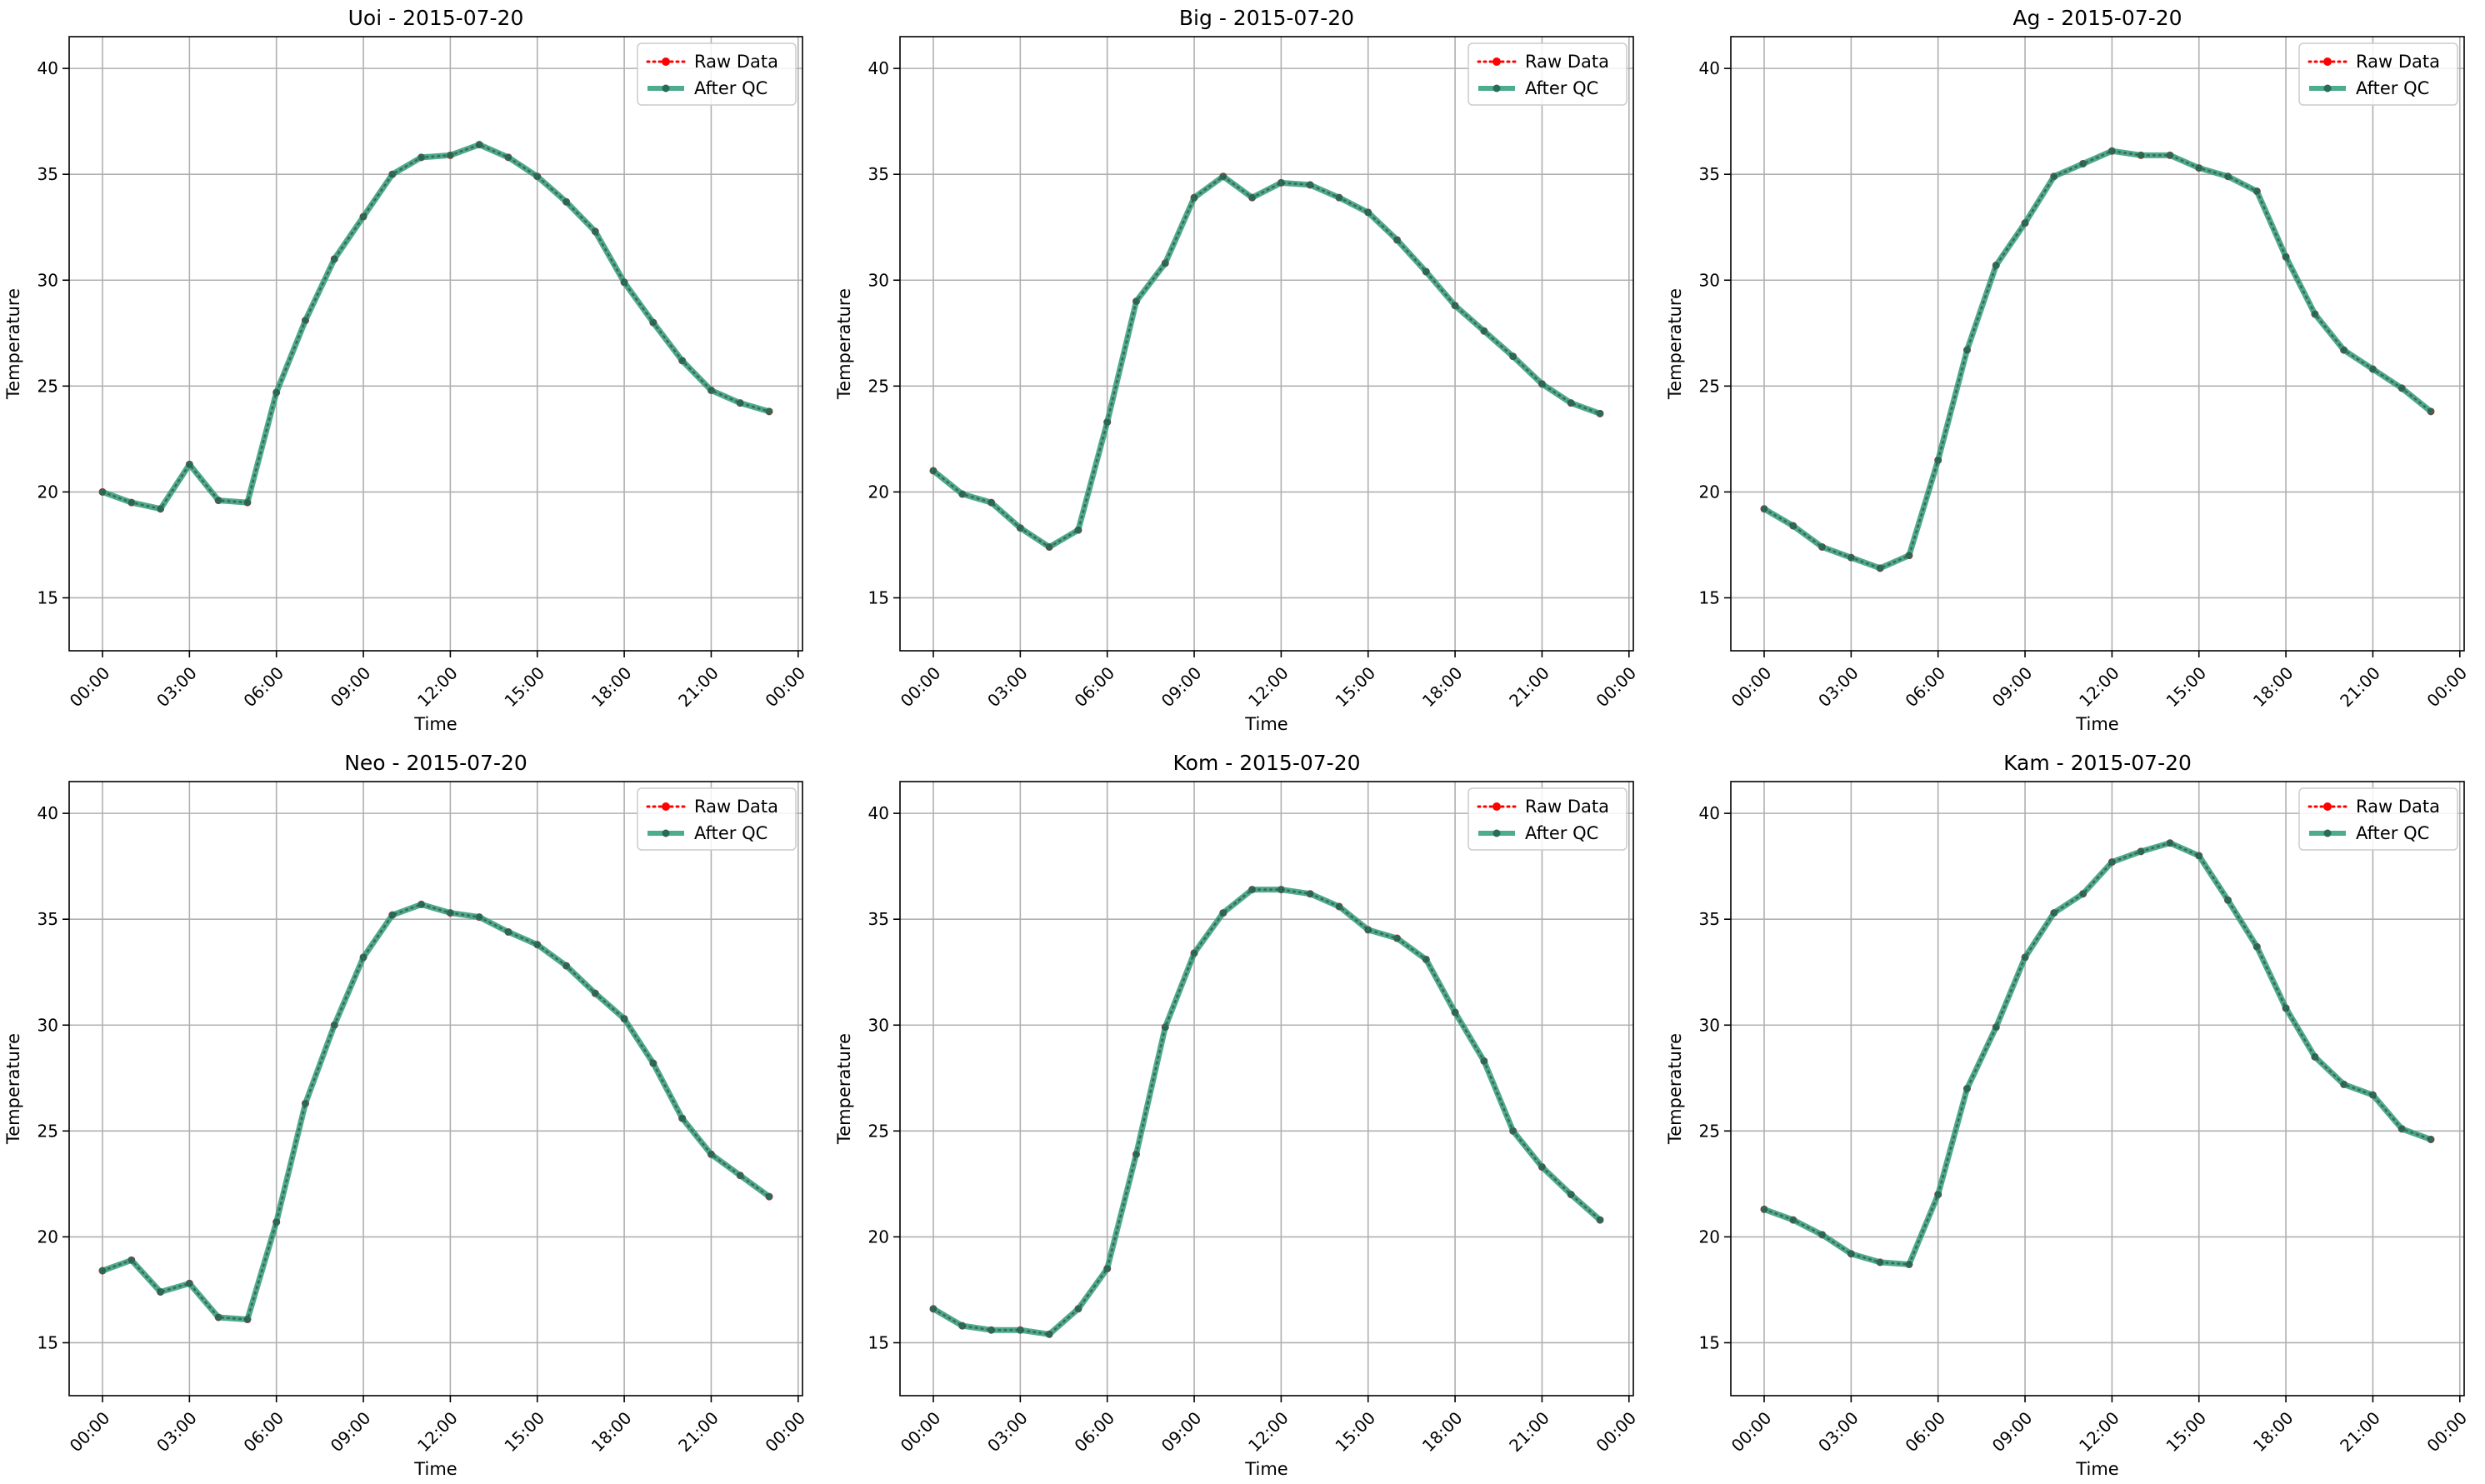 The width and height of the screenshot is (2485, 1484). Describe the element at coordinates (176, 687) in the screenshot. I see `x-tick-label: 03:00` at that location.